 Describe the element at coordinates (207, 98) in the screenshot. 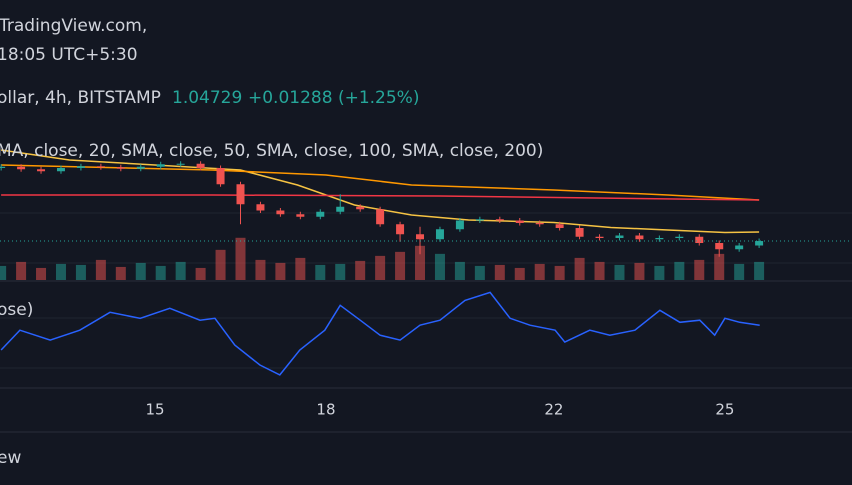

I see `last-price: 1.04729` at that location.